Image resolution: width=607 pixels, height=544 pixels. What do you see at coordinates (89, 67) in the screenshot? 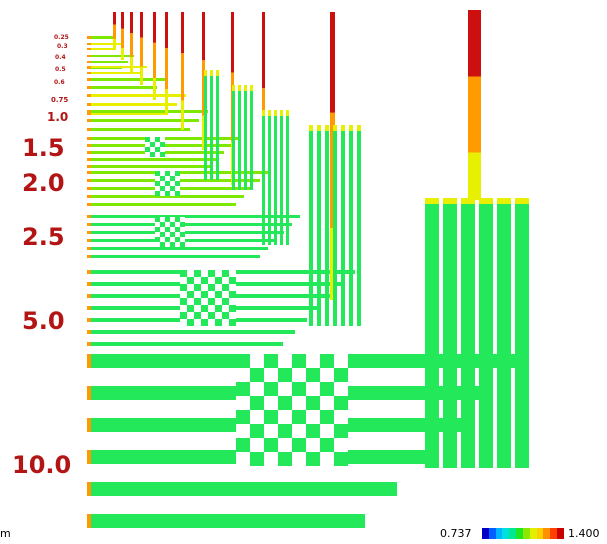
I see `test-structure-3-line-end` at bounding box center [89, 67].